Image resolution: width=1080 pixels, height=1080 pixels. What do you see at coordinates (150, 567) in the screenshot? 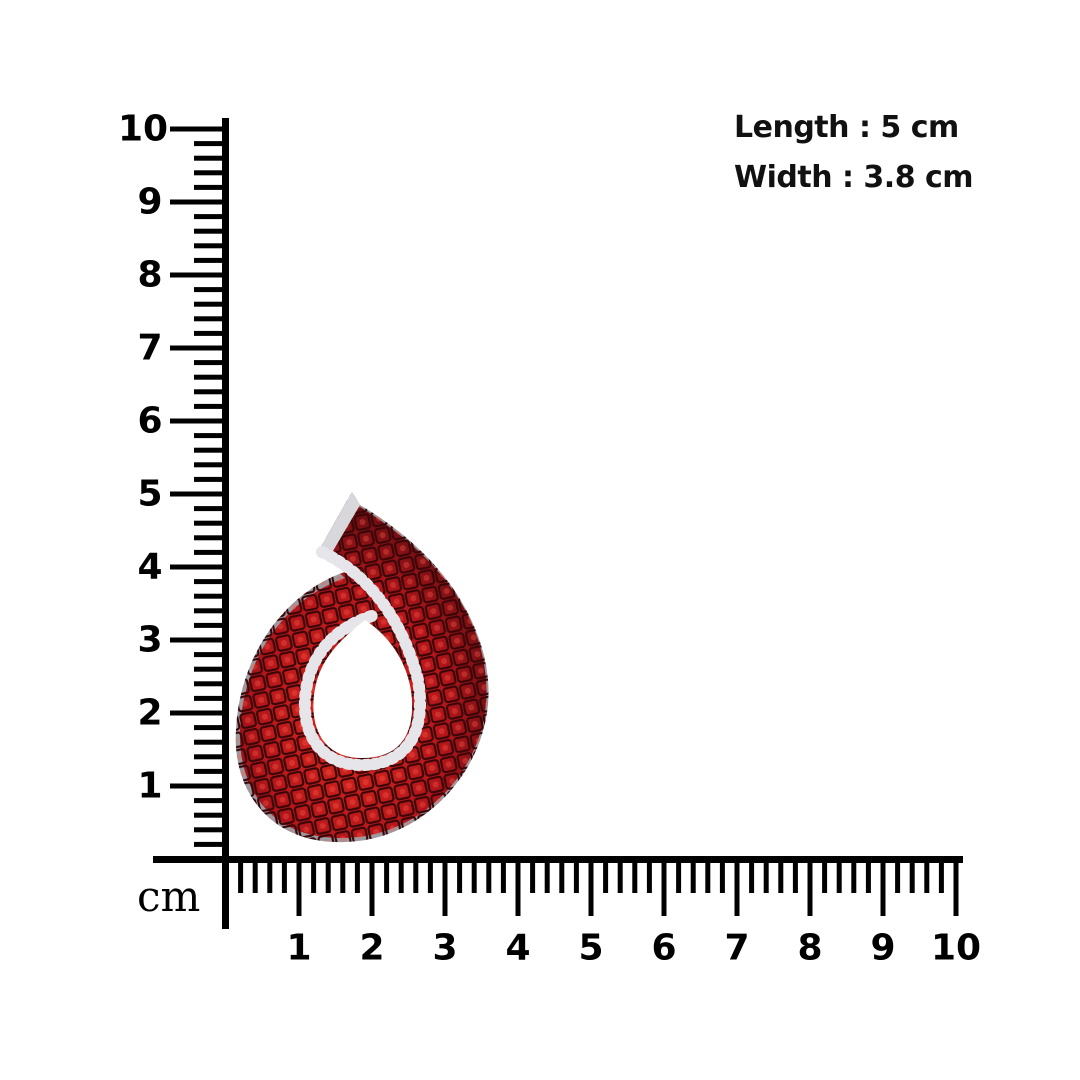
I see `vertical-tick-label: 4` at bounding box center [150, 567].